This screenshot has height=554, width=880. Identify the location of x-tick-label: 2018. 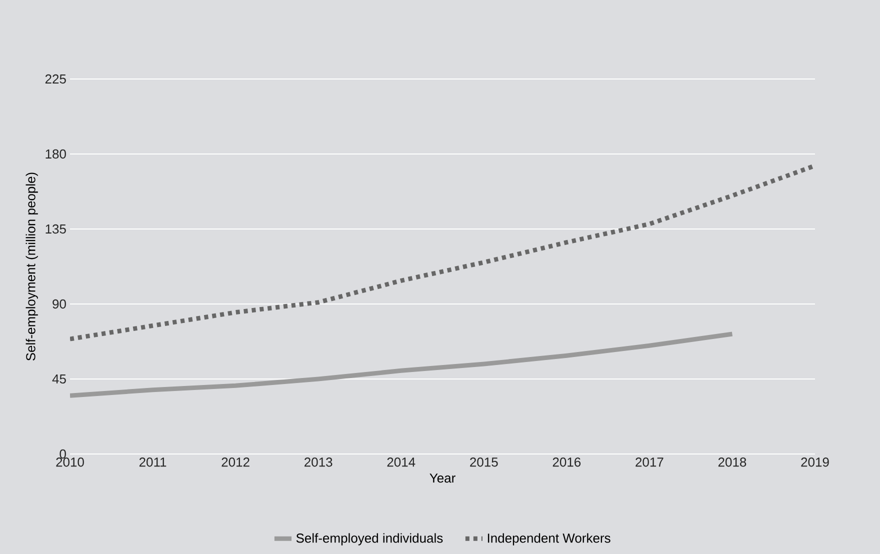
(732, 462).